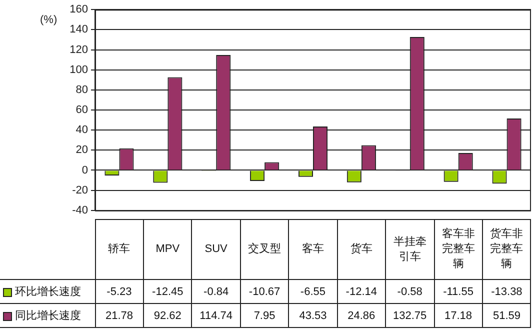  Describe the element at coordinates (119, 250) in the screenshot. I see `x-tick-label: 轿车` at that location.